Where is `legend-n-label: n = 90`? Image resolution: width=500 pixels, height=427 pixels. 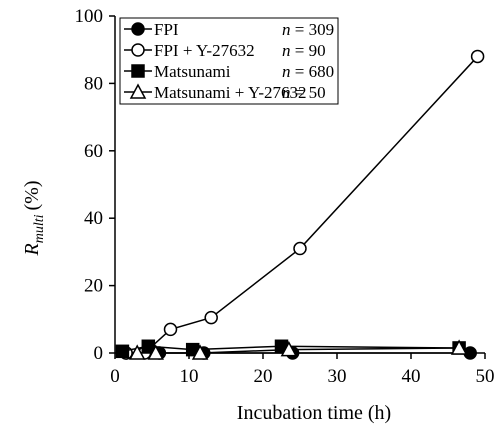 legend-n-label: n = 90 is located at coordinates (304, 50).